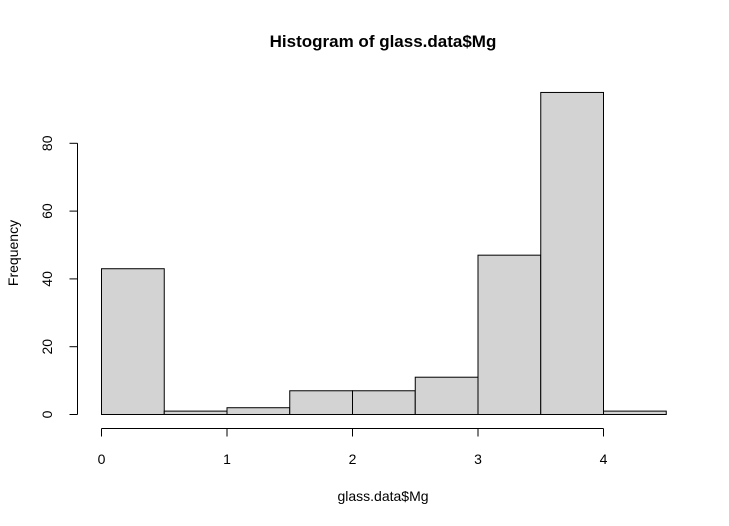  What do you see at coordinates (47, 143) in the screenshot?
I see `y-tick-label: 80` at bounding box center [47, 143].